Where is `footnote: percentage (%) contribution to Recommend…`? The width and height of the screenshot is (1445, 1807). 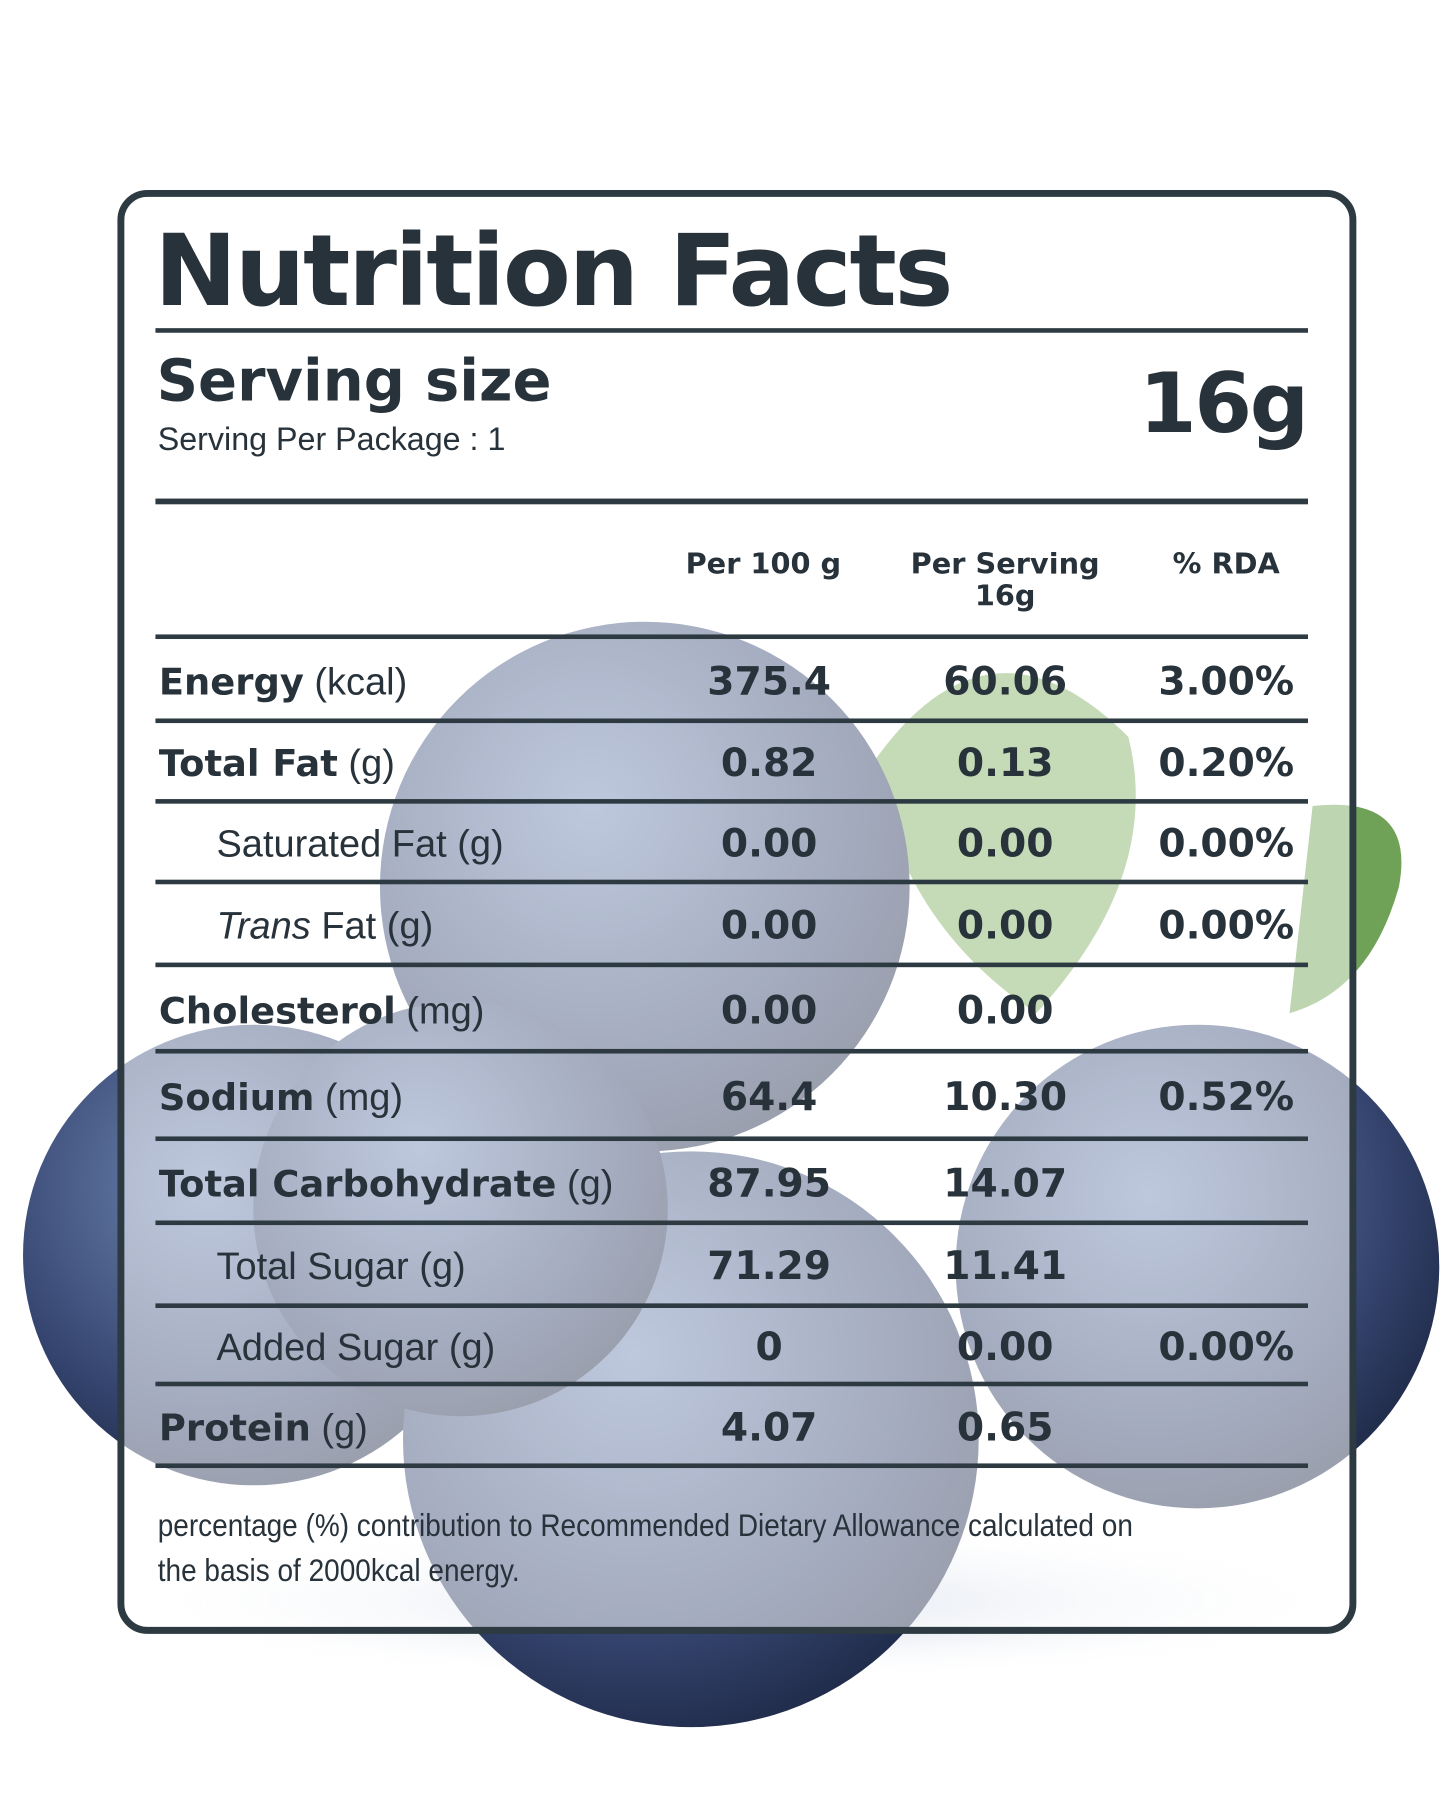 footnote: percentage (%) contribution to Recommend… is located at coordinates (645, 1548).